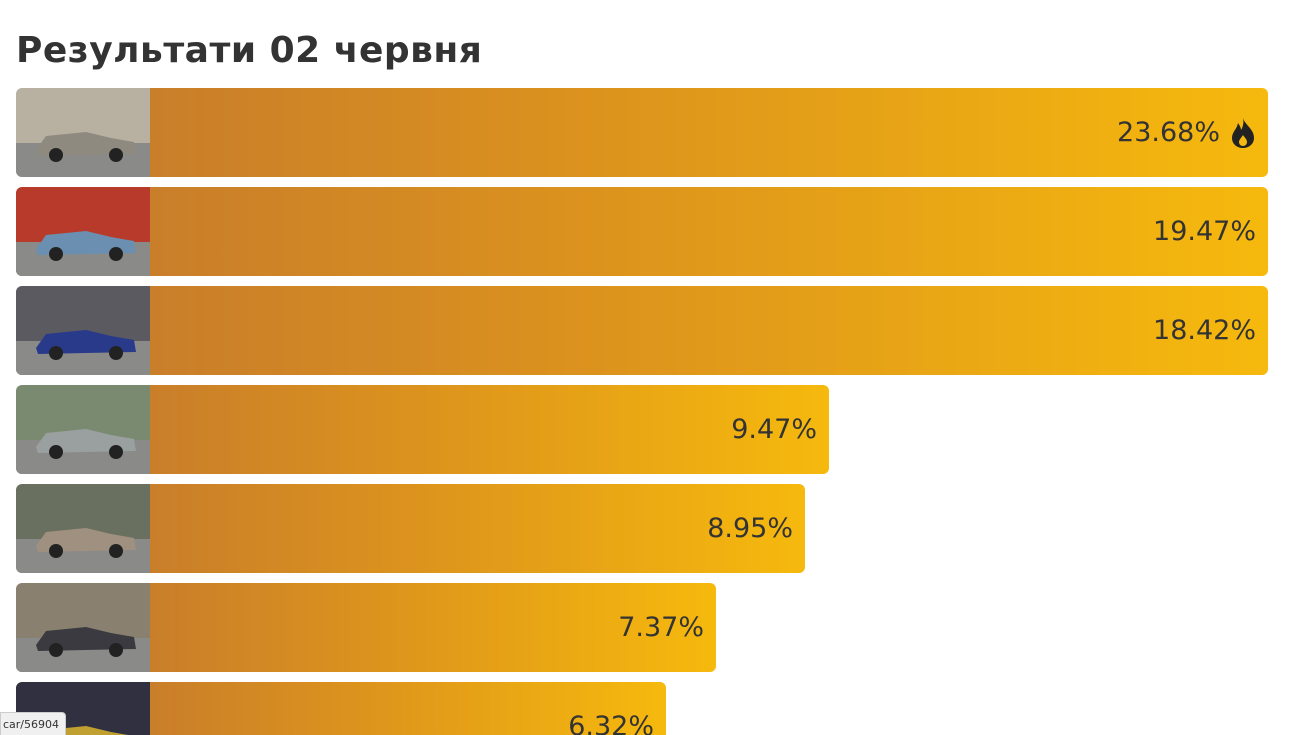  Describe the element at coordinates (33, 723) in the screenshot. I see `status-url: car/56904` at that location.